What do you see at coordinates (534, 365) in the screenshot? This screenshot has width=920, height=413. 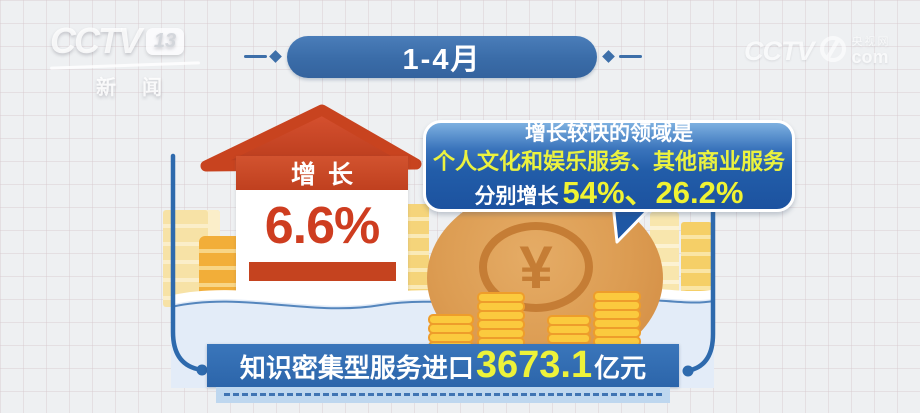 I see `summary-value: 3673.1` at bounding box center [534, 365].